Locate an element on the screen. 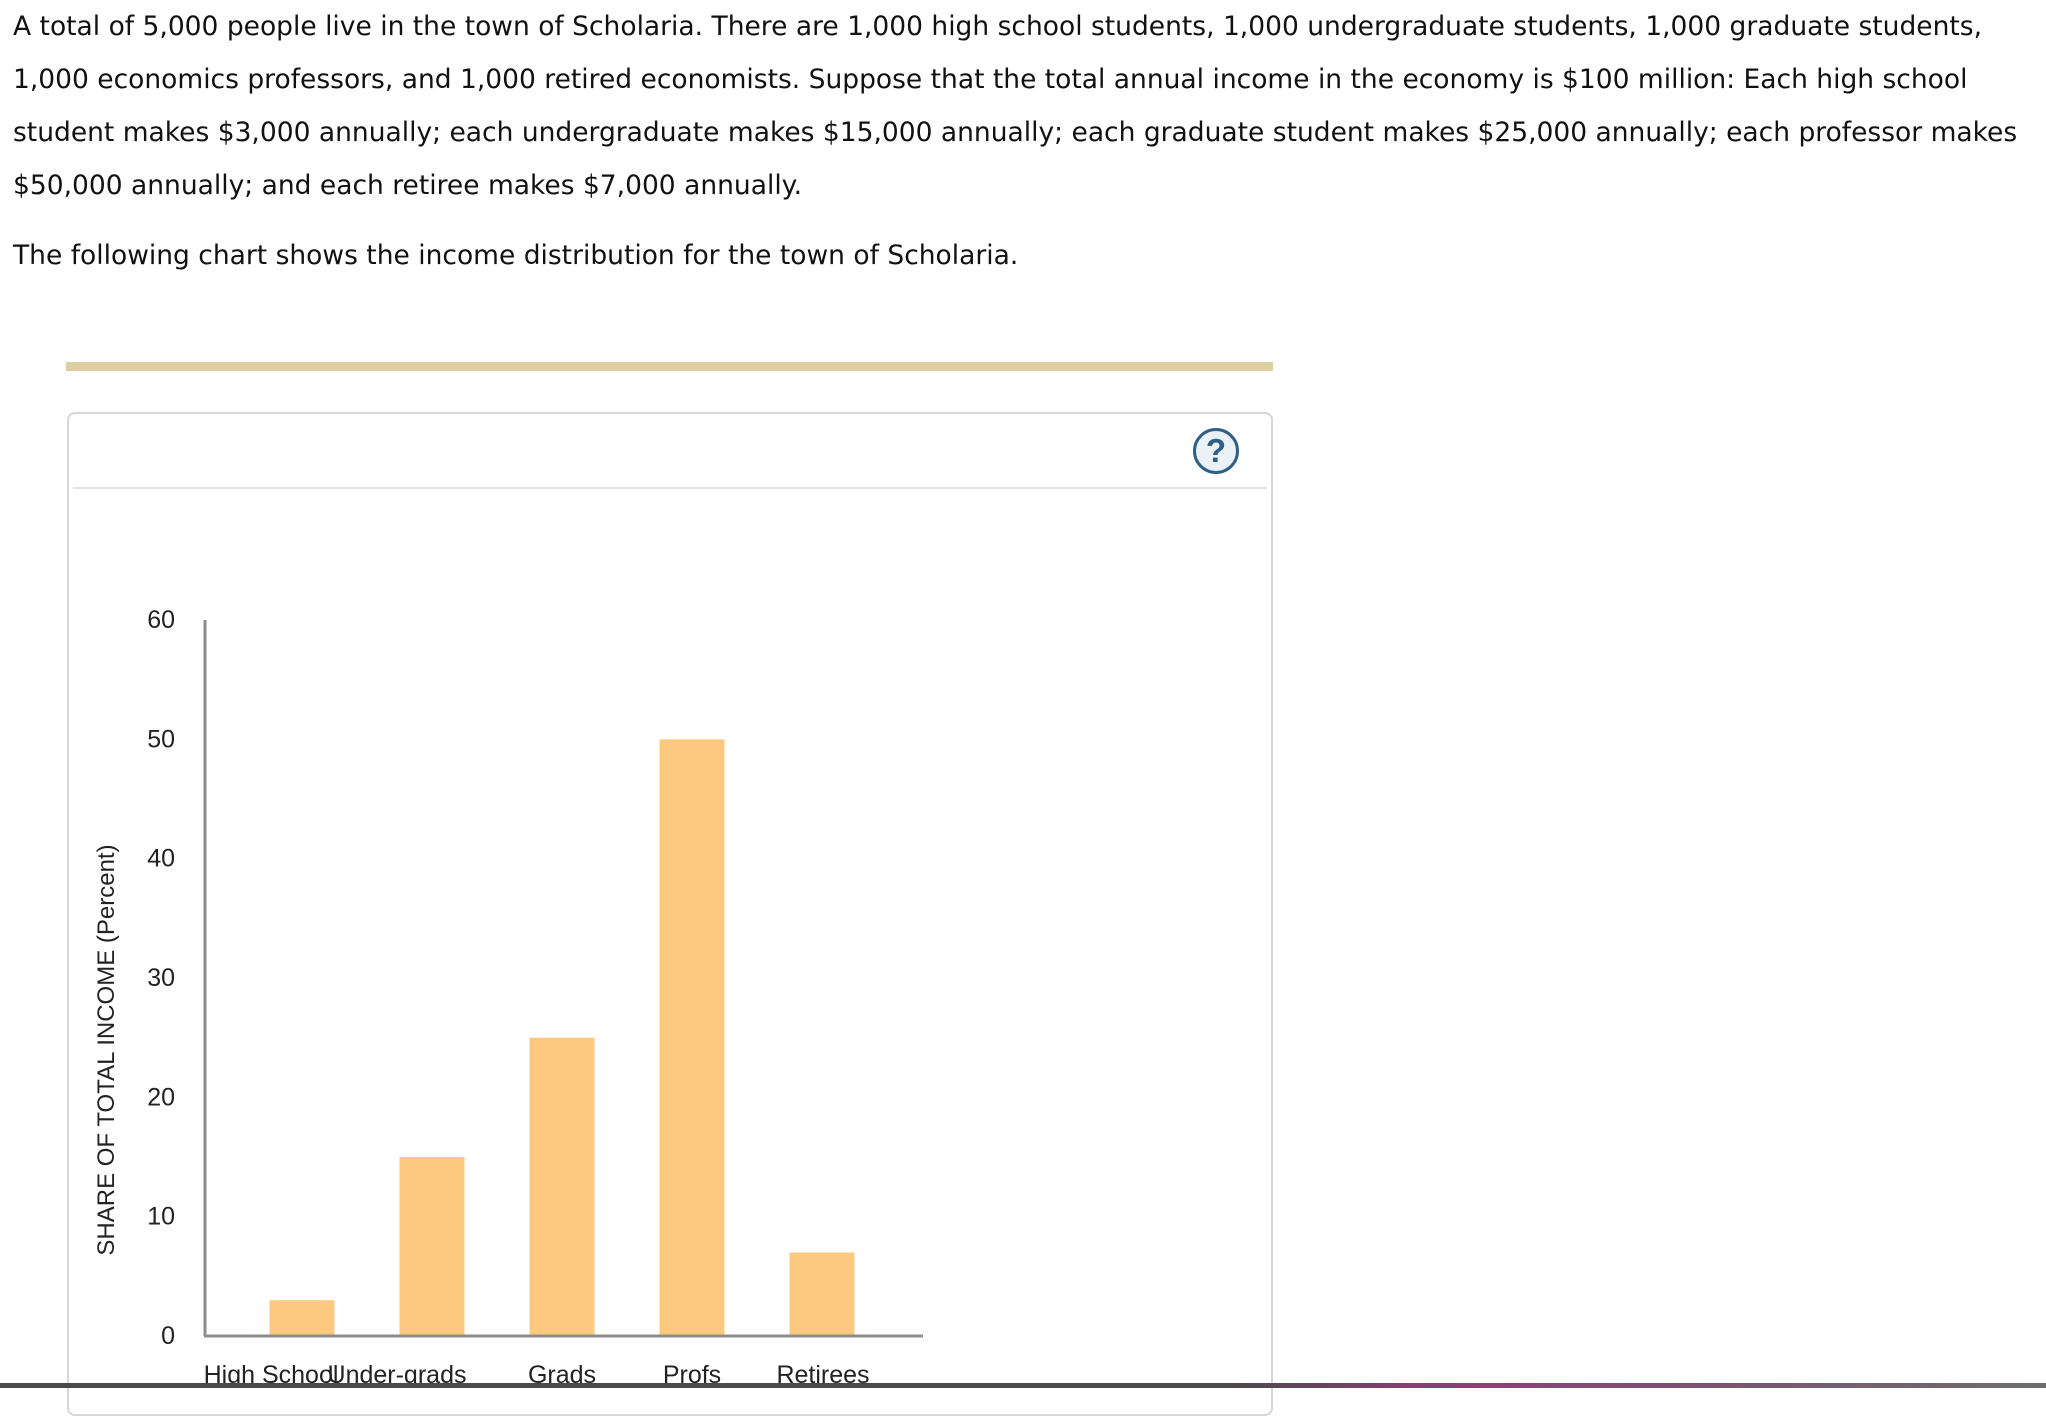  y-tick-label: 30 is located at coordinates (161, 978).